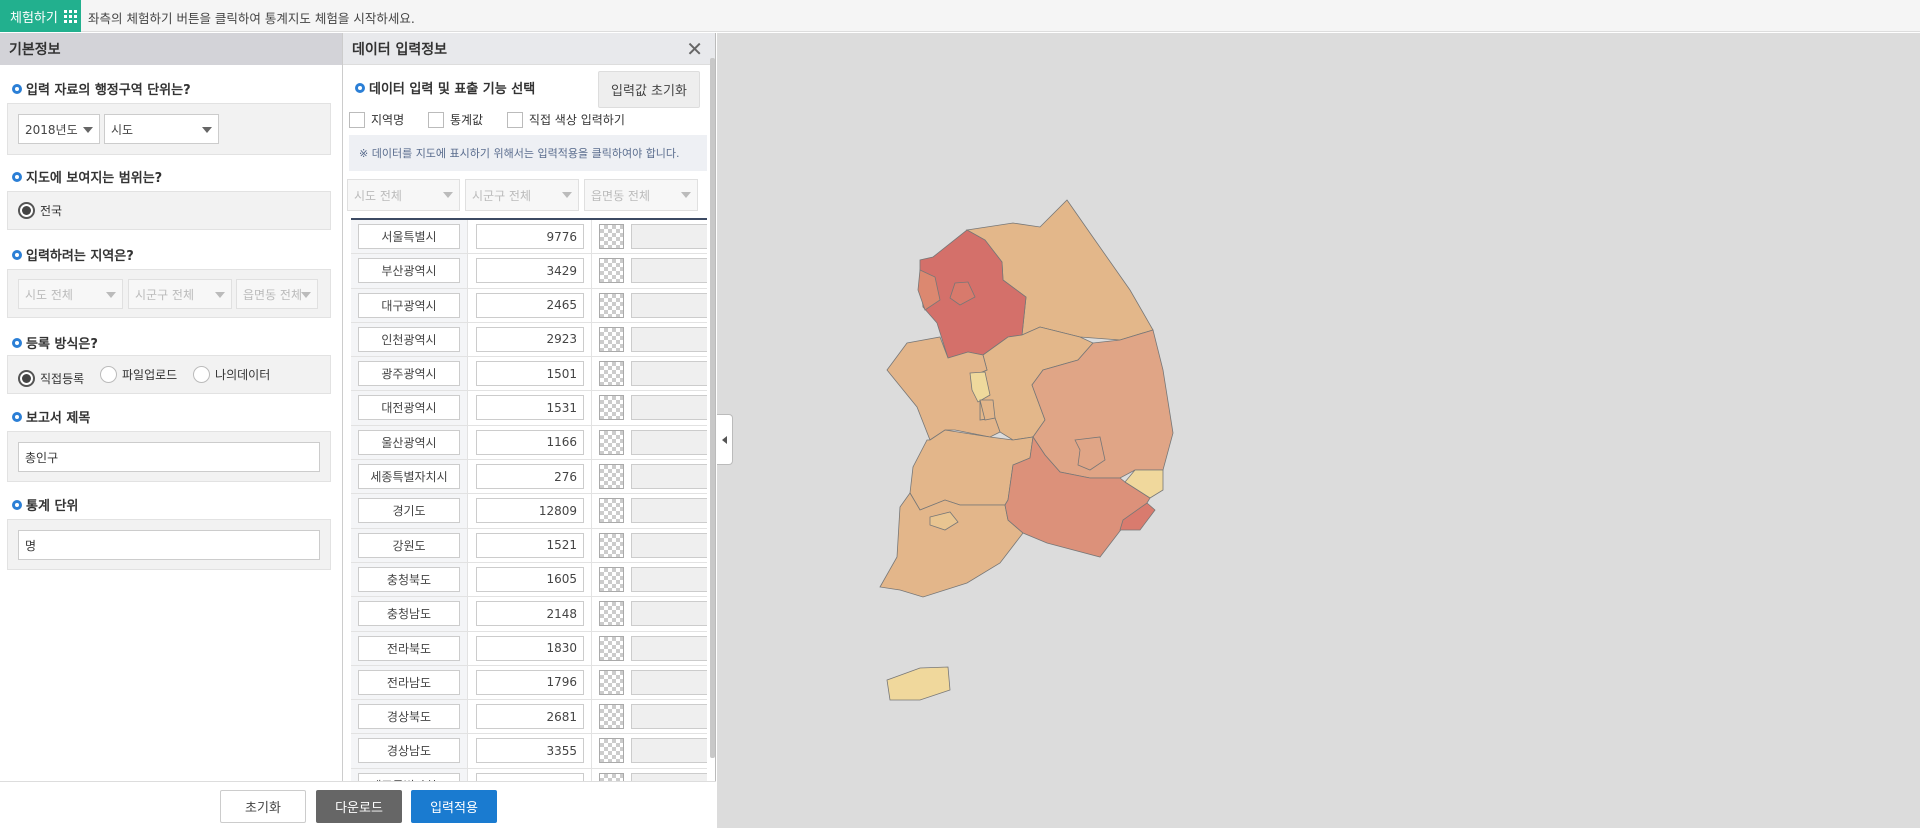  What do you see at coordinates (530, 776) in the screenshot?
I see `value-input` at bounding box center [530, 776].